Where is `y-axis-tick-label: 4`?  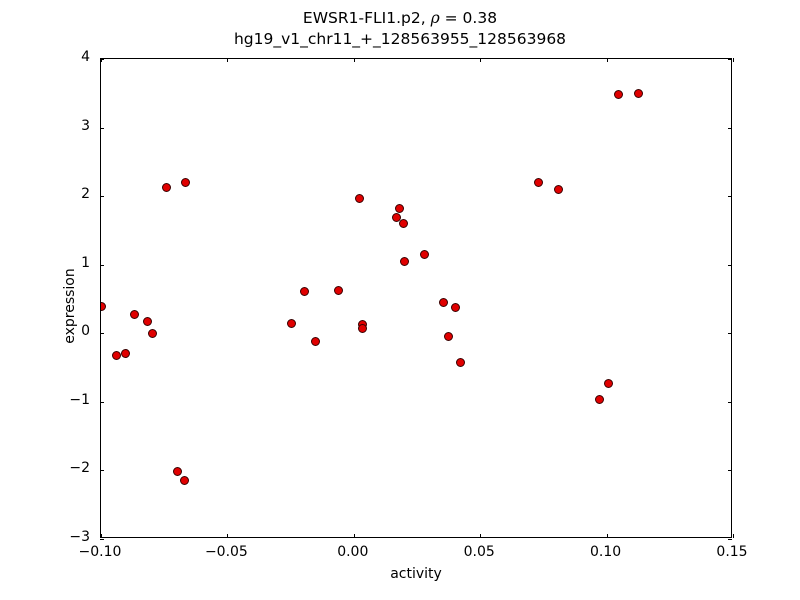 y-axis-tick-label: 4 is located at coordinates (85, 57).